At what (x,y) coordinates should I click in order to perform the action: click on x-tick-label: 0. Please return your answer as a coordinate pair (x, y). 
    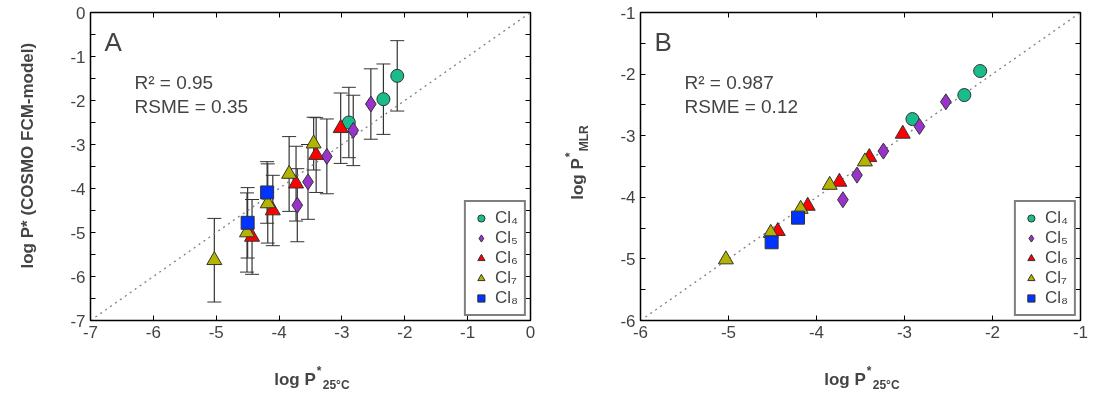
    Looking at the image, I should click on (530, 332).